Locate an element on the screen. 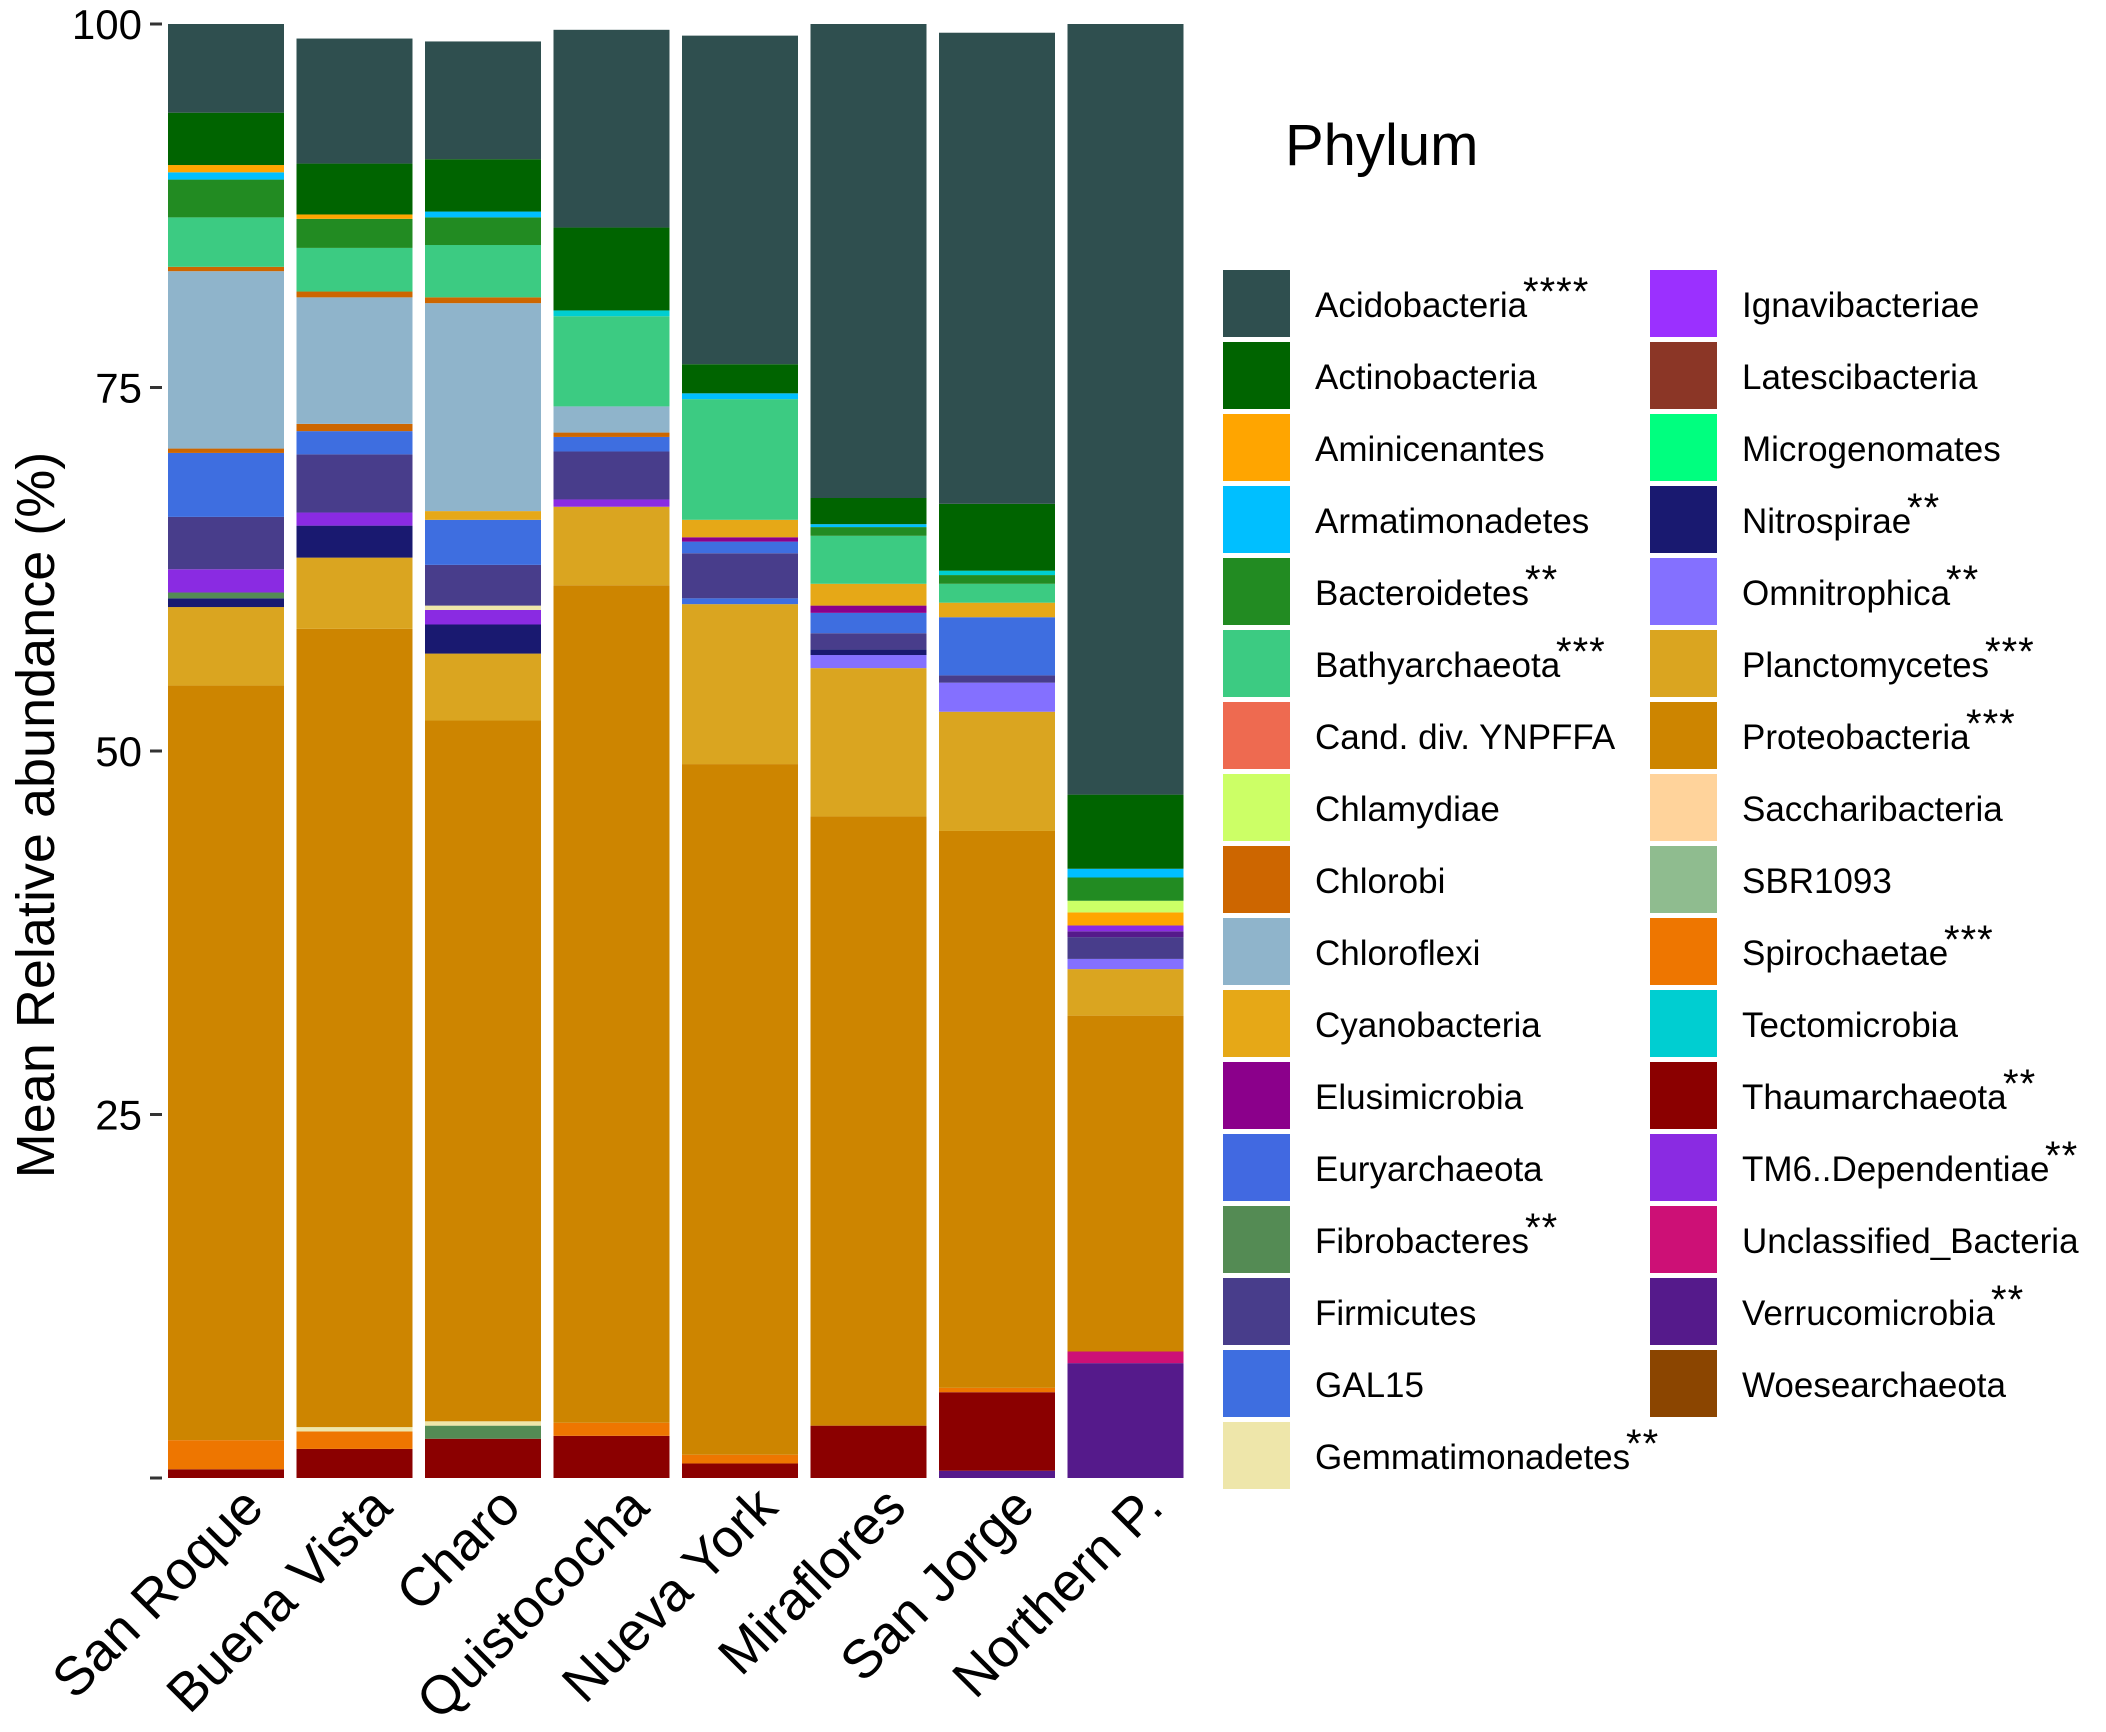 The width and height of the screenshot is (2106, 1732). bar-segment-thaumarchaeota is located at coordinates (354, 1463).